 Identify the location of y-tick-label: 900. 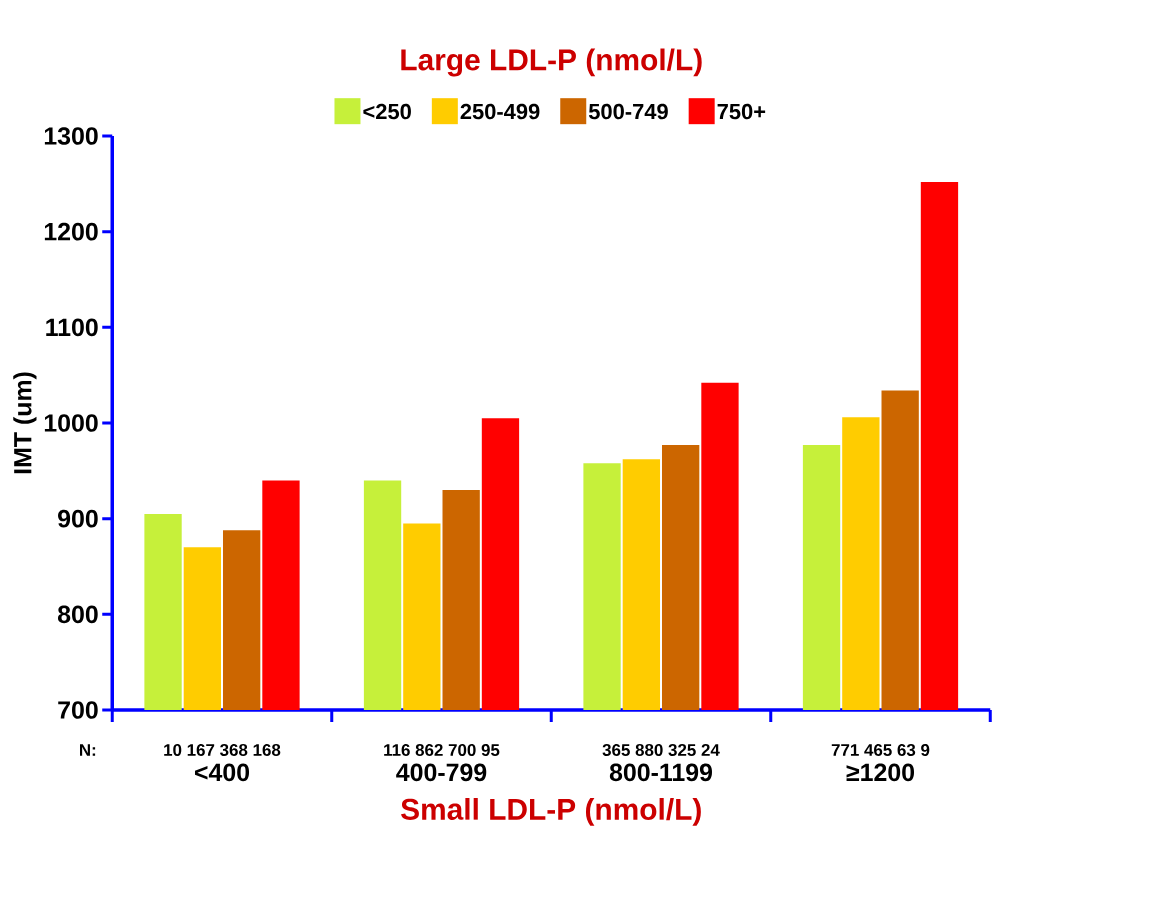
(78, 518).